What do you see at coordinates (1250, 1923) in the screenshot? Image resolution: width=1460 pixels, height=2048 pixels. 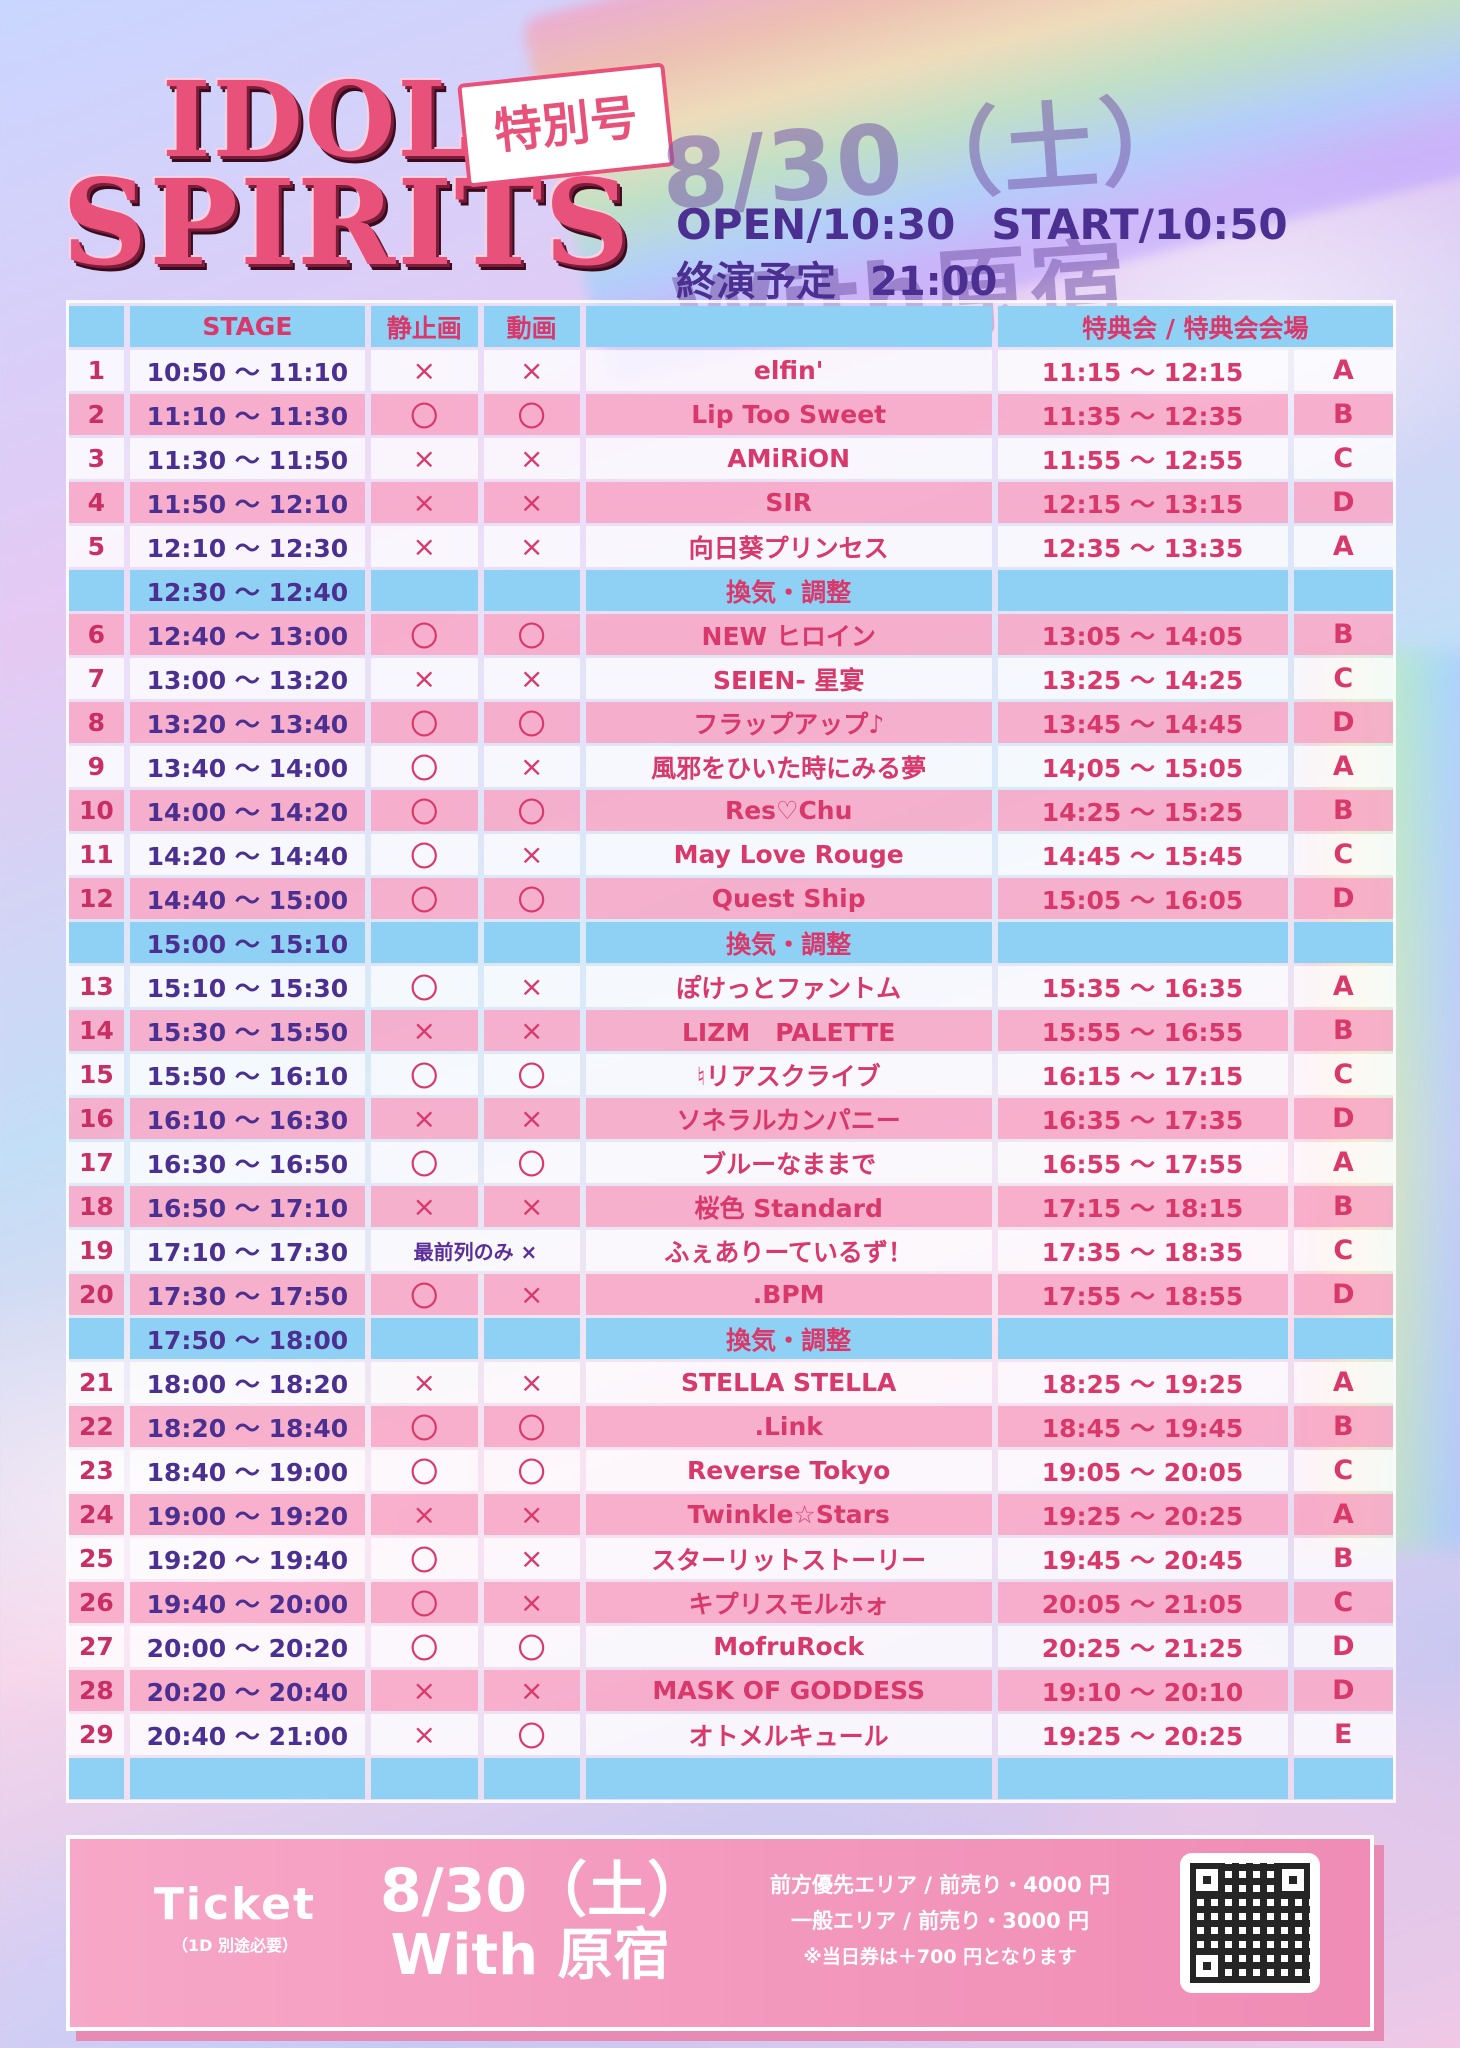 I see `qr-code` at bounding box center [1250, 1923].